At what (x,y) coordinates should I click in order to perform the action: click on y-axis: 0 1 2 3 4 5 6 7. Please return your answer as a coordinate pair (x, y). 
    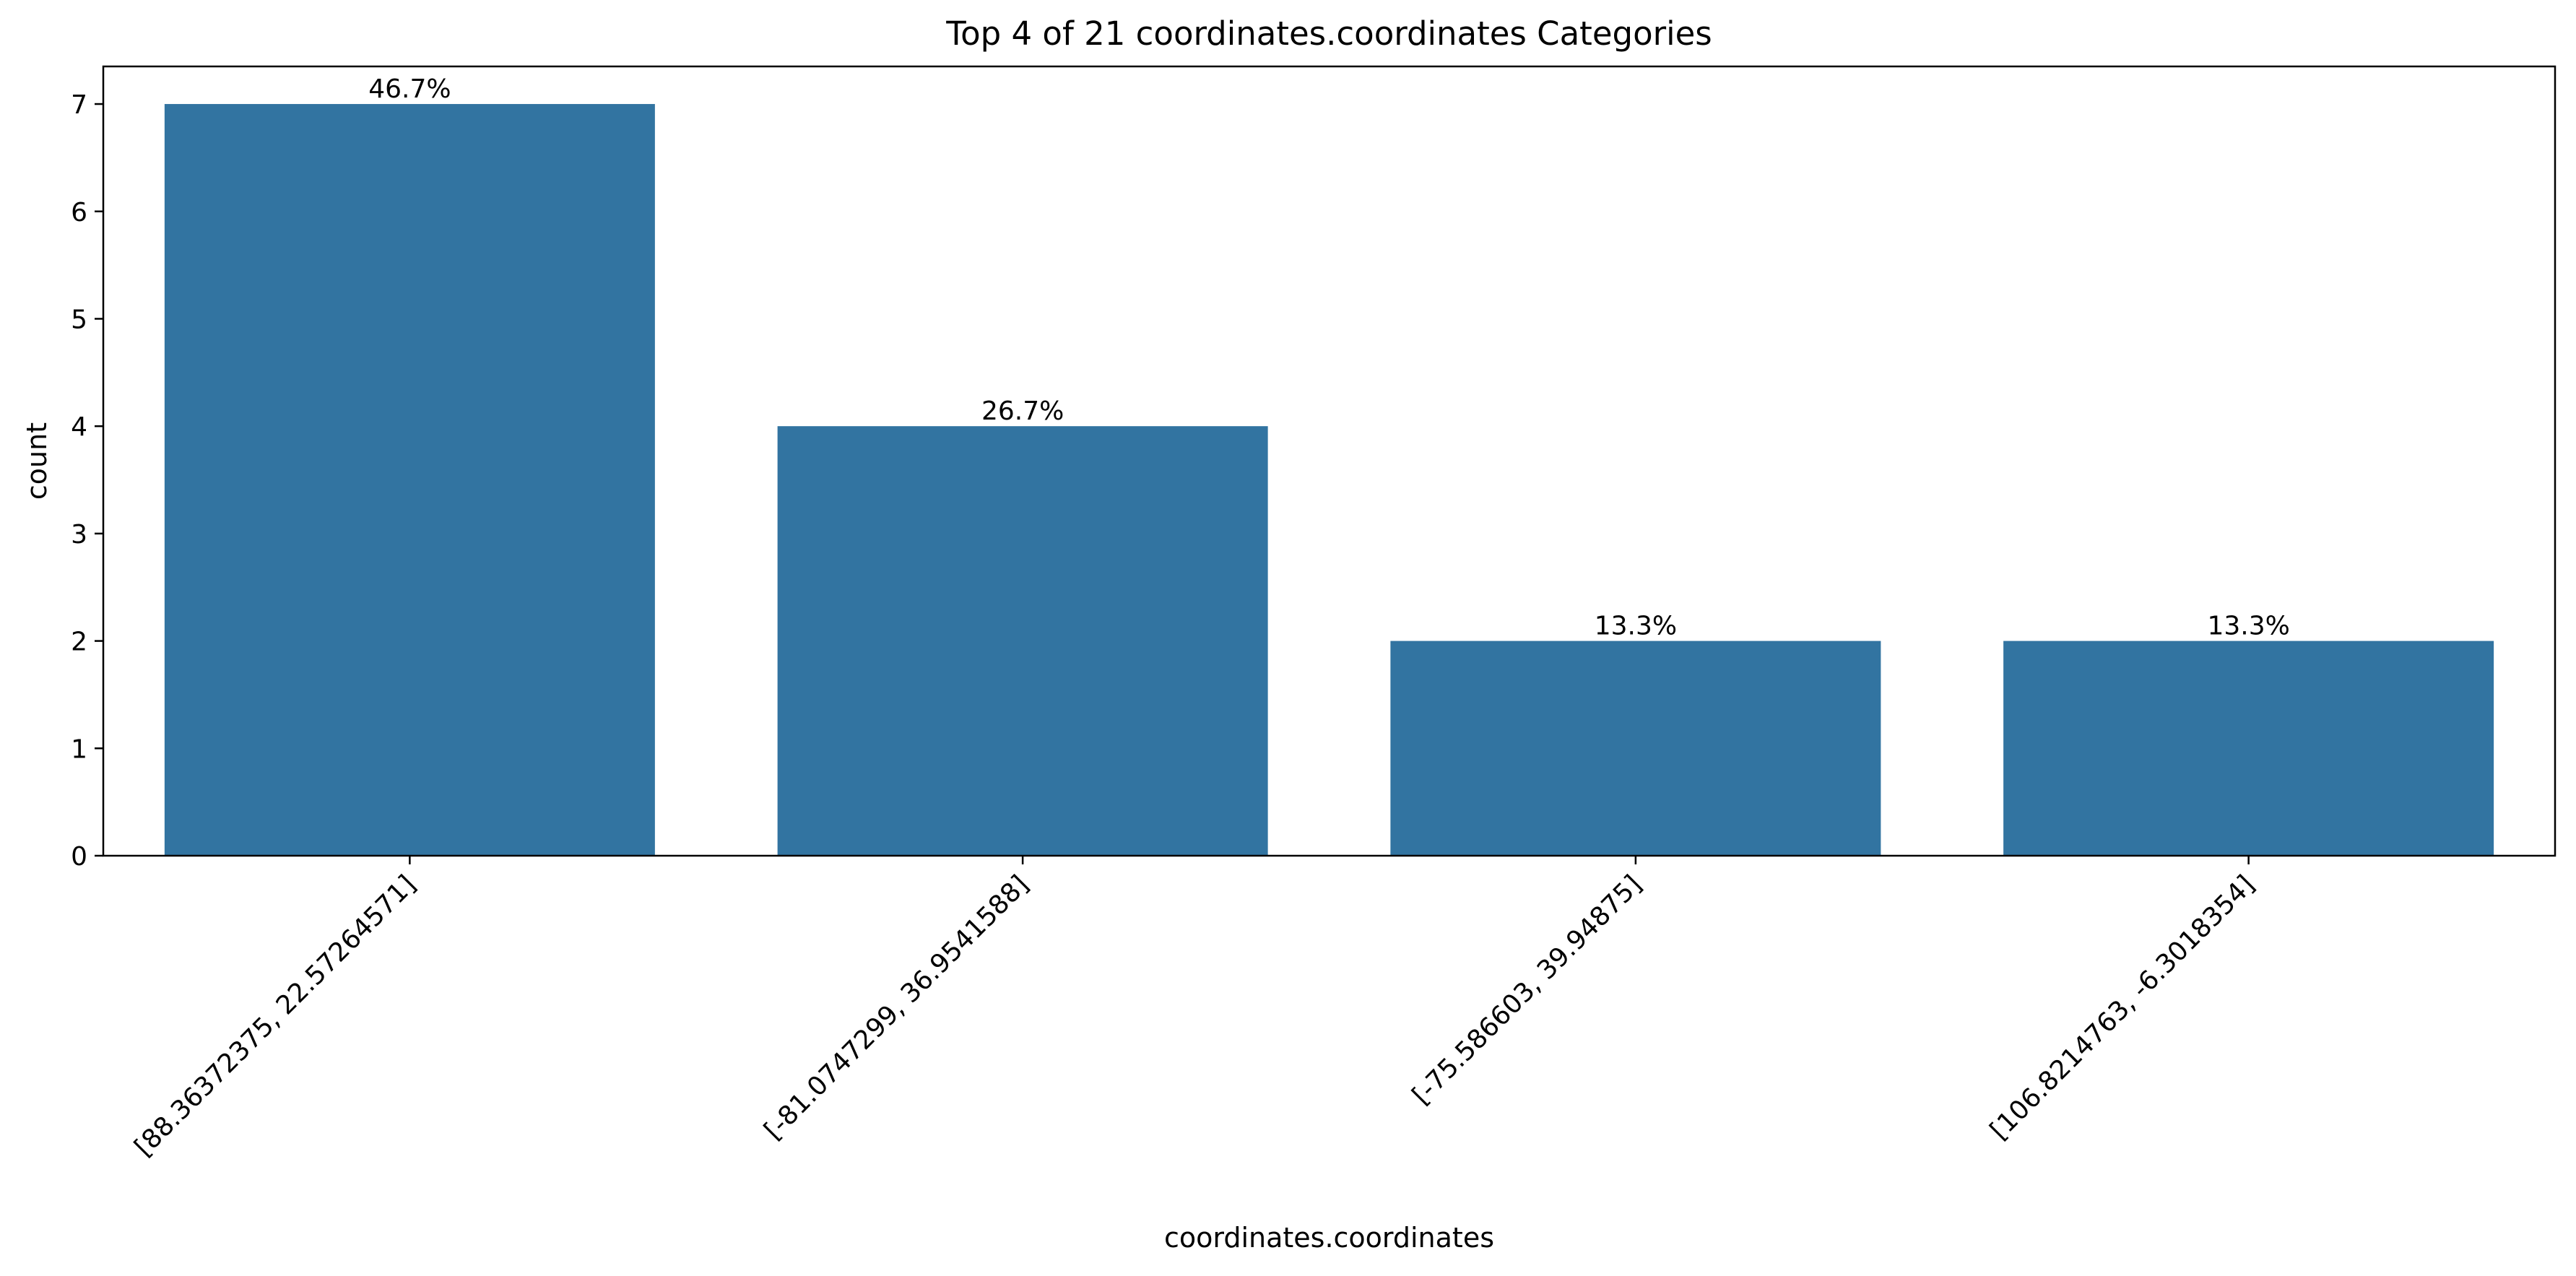
    Looking at the image, I should click on (87, 481).